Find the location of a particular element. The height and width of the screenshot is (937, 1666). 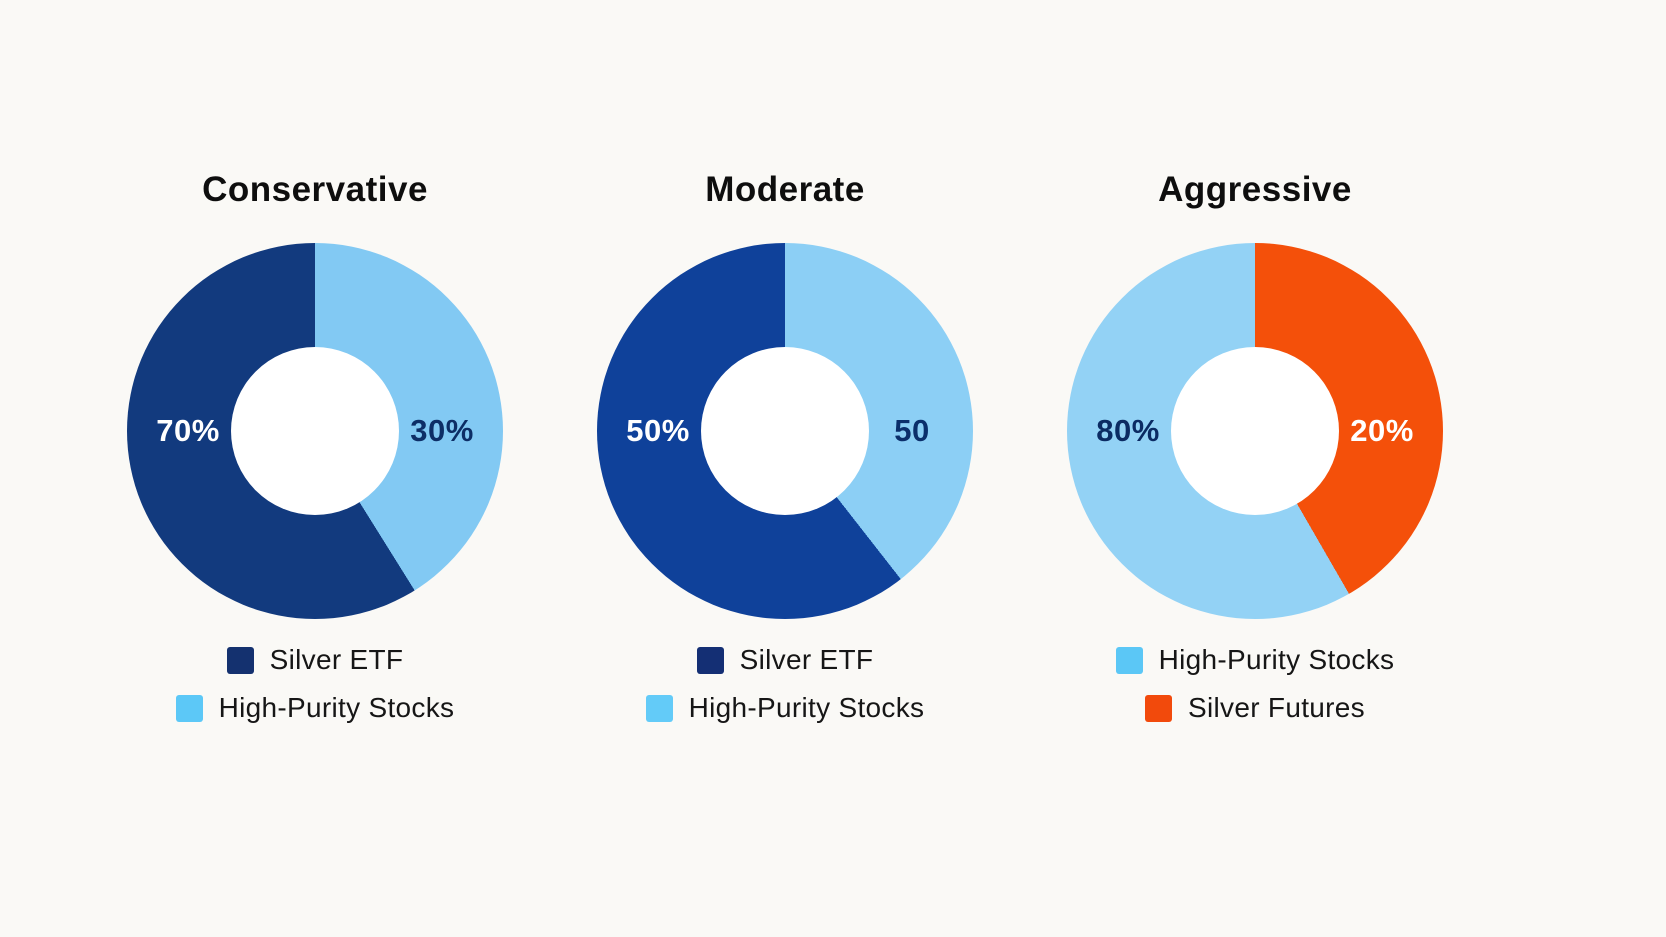

legend: High-Purity Stocks Silver Futures is located at coordinates (1255, 684).